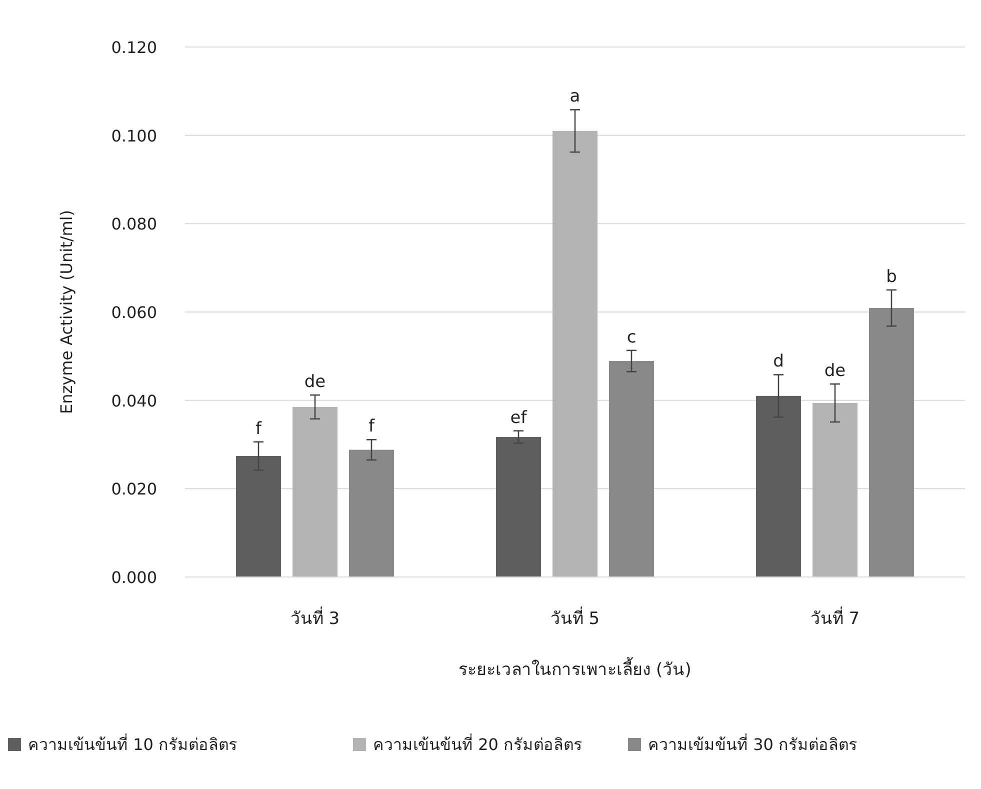  Describe the element at coordinates (315, 617) in the screenshot. I see `x-tick-label: วันที่ 3` at that location.